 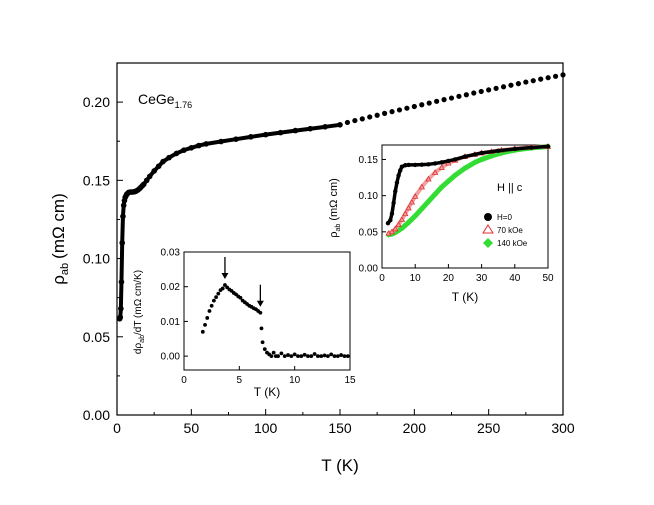 I want to click on inset-bottom-data-points, so click(x=275, y=321).